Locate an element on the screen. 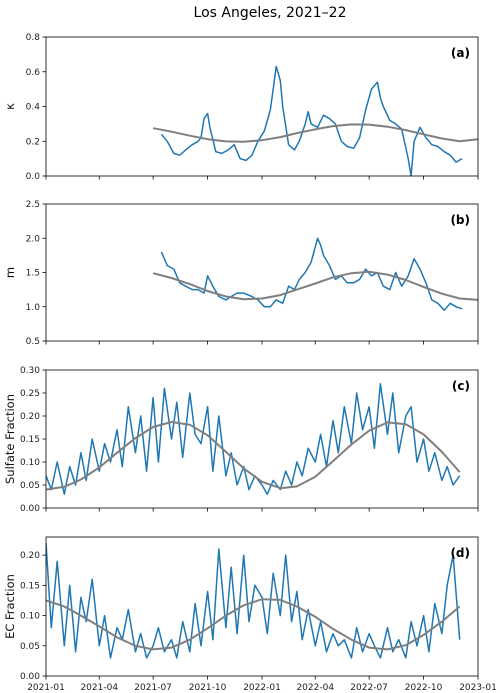 The width and height of the screenshot is (500, 693). x-tick-label: 2022-04 is located at coordinates (315, 688).